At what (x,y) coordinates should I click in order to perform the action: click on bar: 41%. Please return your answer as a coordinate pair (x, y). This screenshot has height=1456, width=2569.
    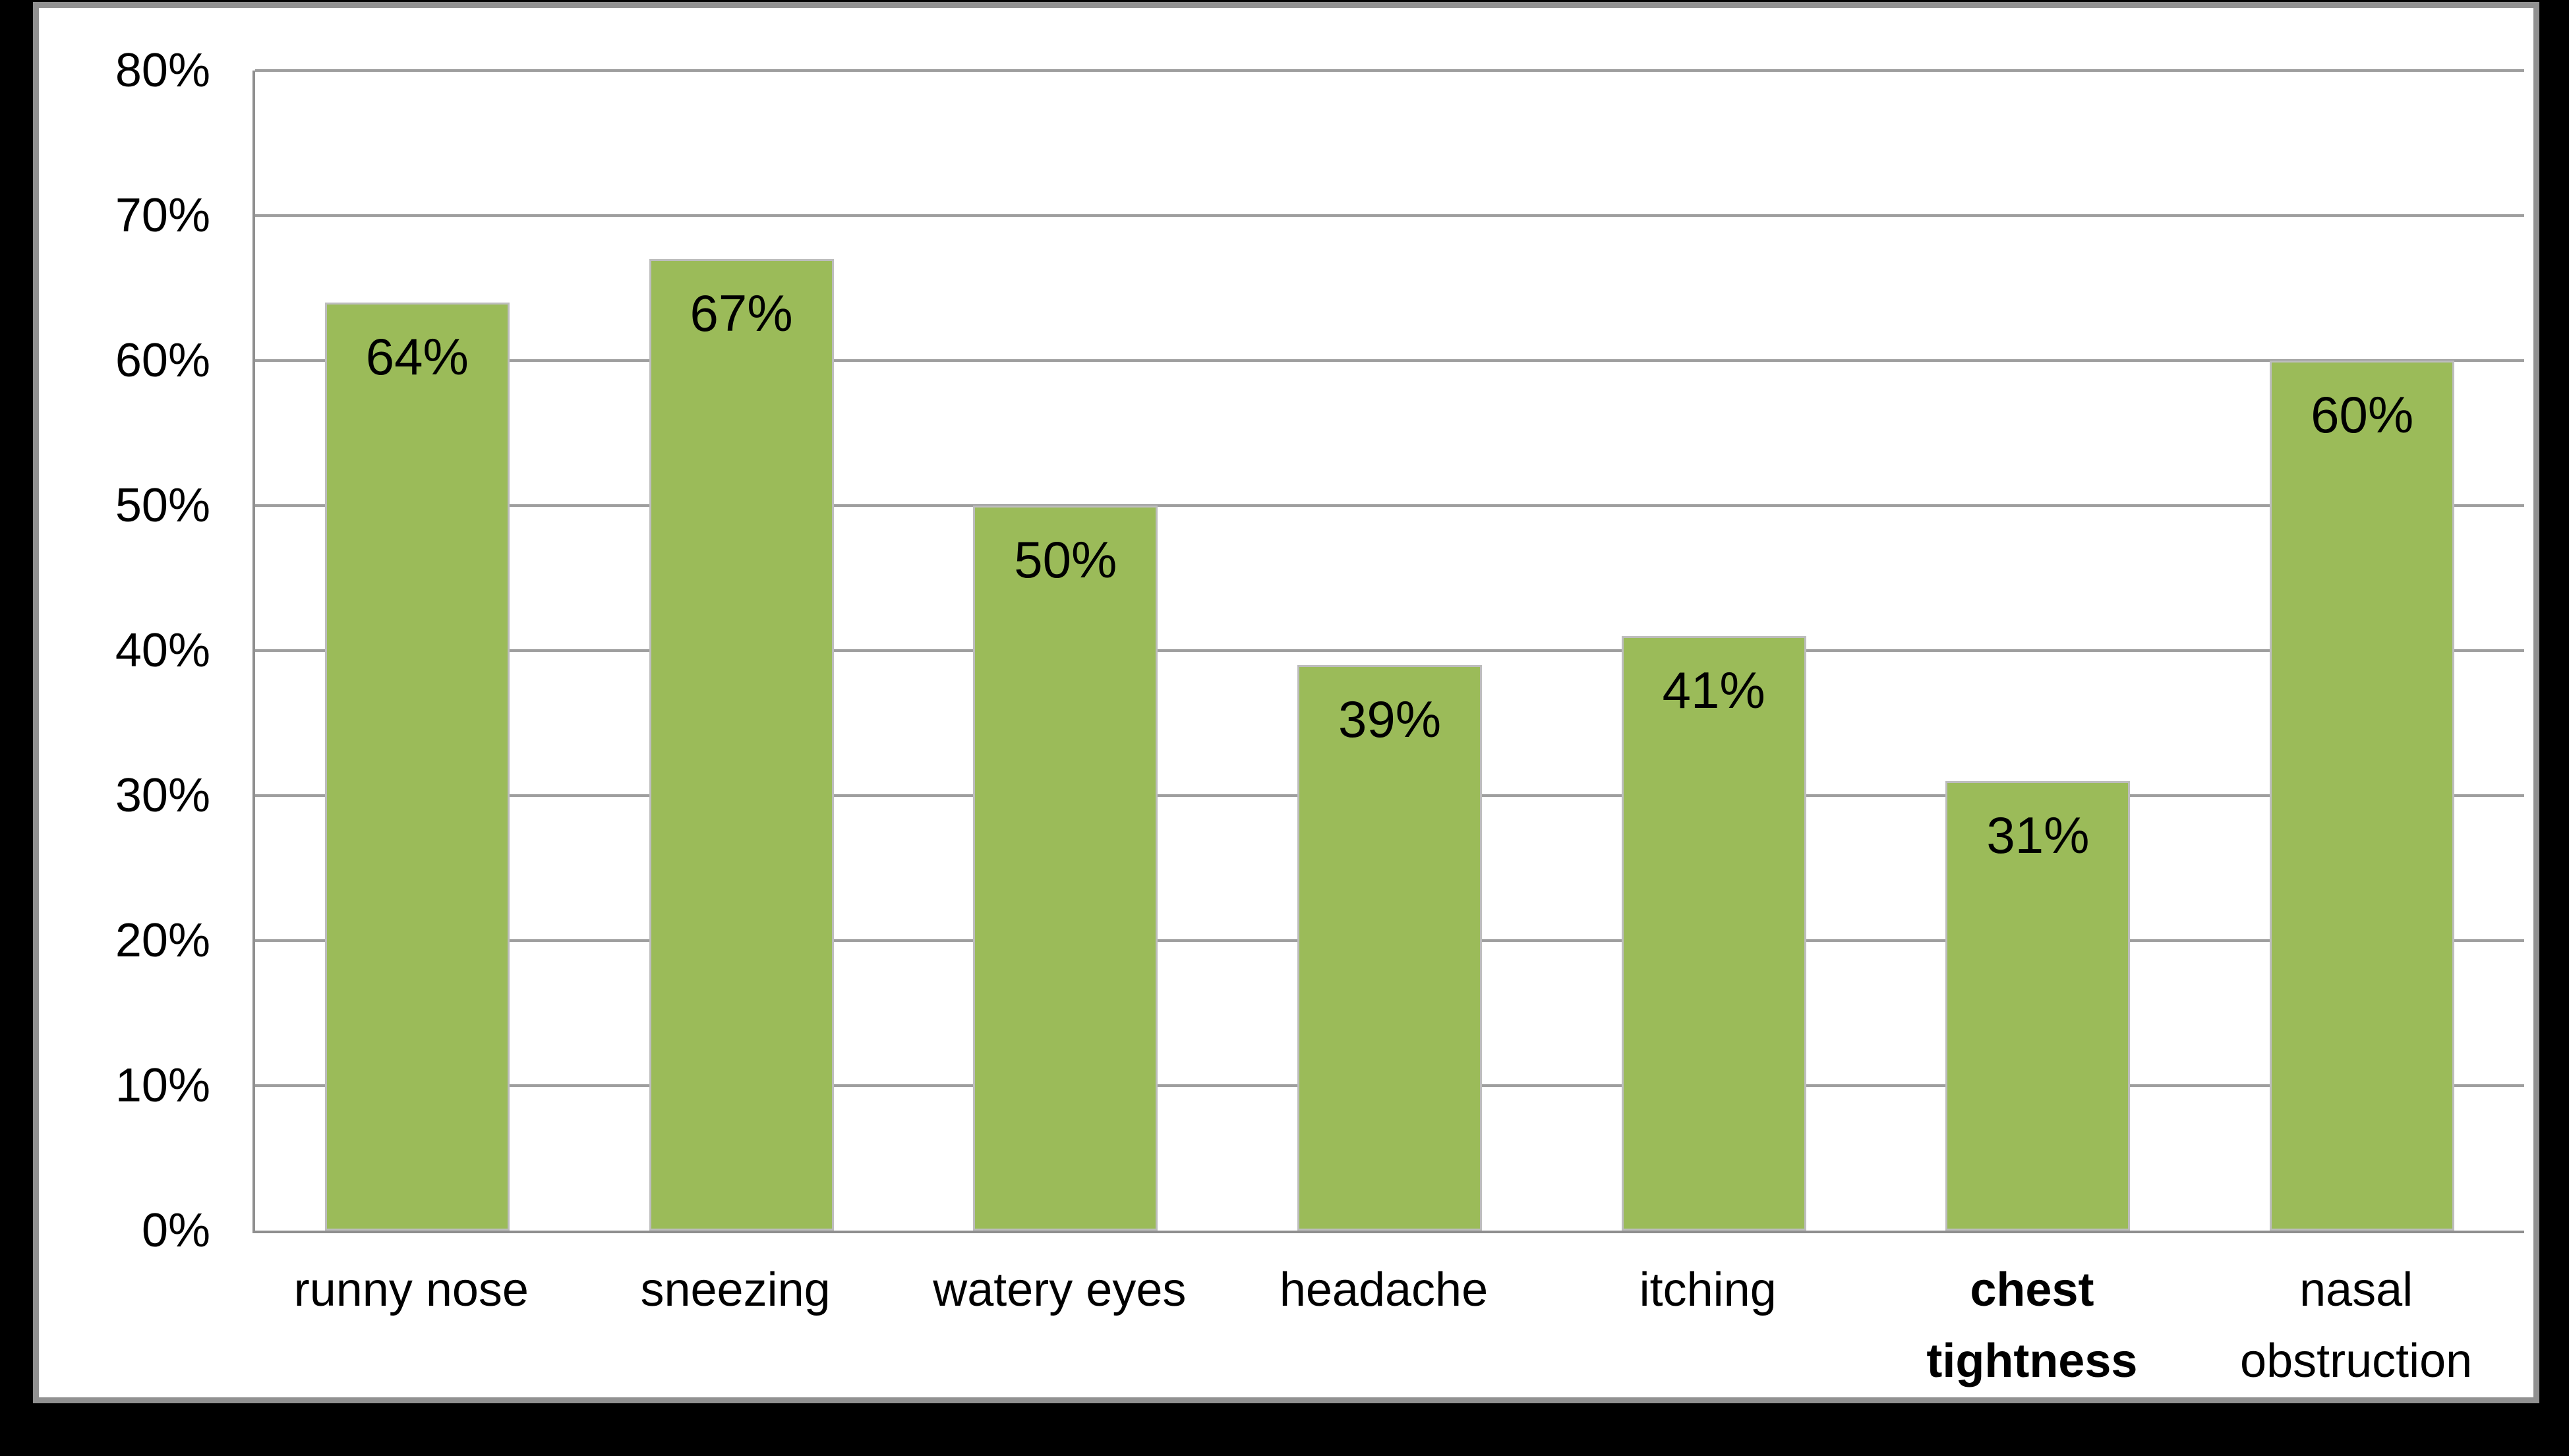
    Looking at the image, I should click on (1713, 934).